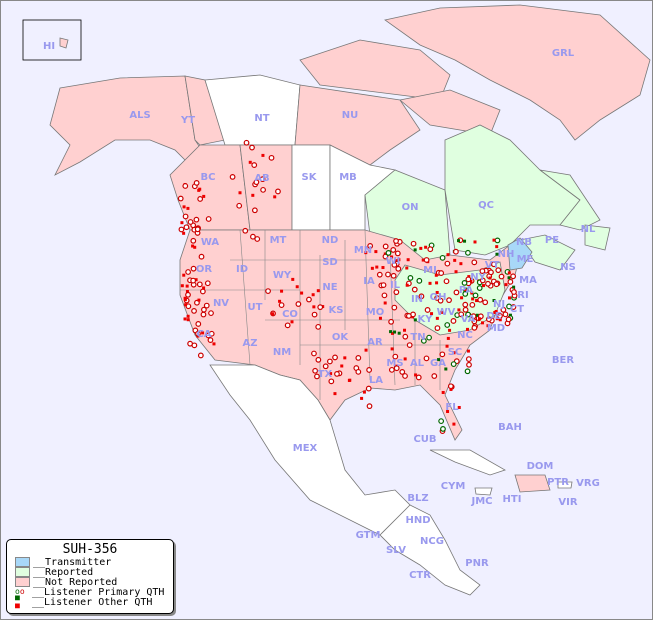 This screenshot has width=653, height=620. I want to click on region-label-ab: AB, so click(261, 178).